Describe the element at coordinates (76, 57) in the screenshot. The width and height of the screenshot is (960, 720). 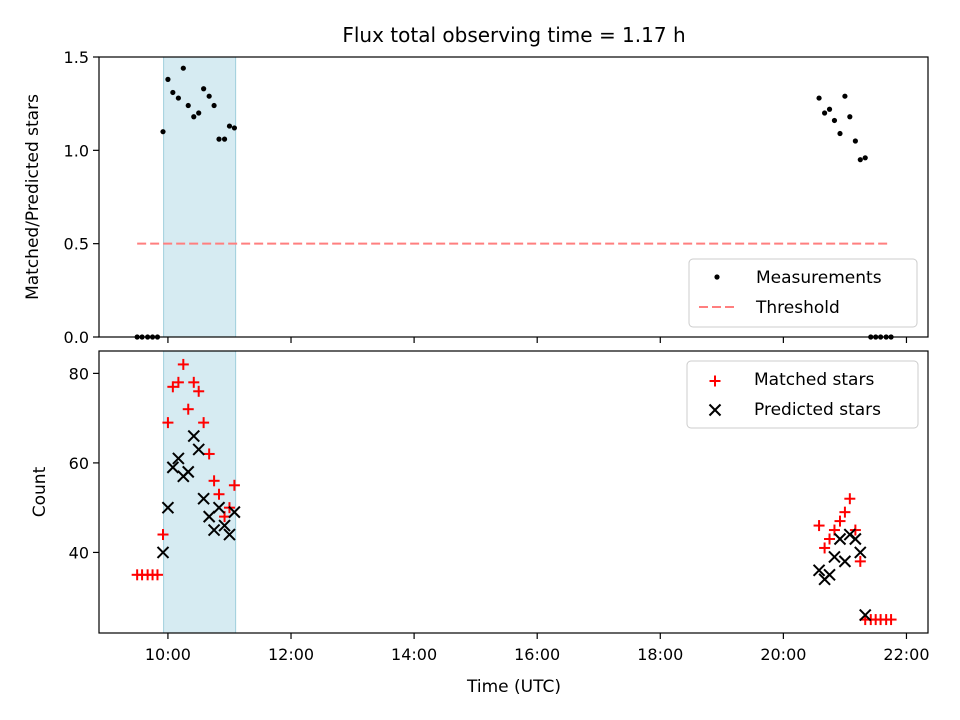
I see `y-tick-label: 1.5` at that location.